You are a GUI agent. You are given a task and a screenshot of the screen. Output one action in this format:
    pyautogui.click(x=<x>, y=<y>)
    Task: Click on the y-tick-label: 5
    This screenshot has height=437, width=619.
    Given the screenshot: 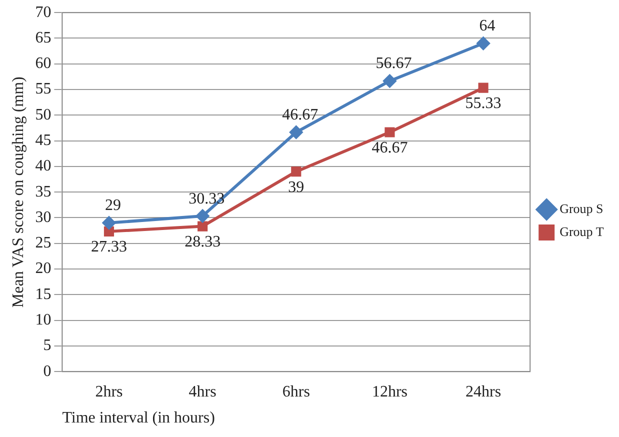 What is the action you would take?
    pyautogui.click(x=47, y=345)
    